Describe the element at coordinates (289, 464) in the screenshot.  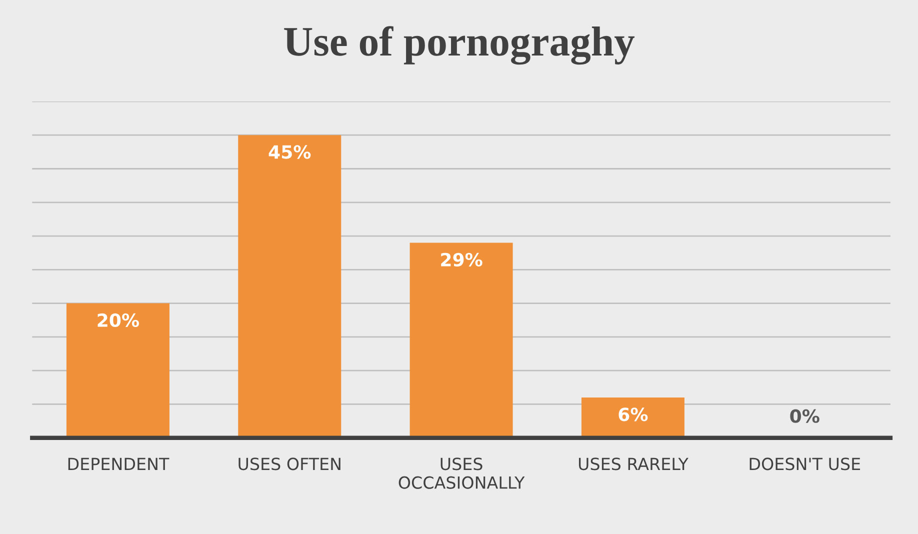
I see `x-tick-label: USES OFTEN` at that location.